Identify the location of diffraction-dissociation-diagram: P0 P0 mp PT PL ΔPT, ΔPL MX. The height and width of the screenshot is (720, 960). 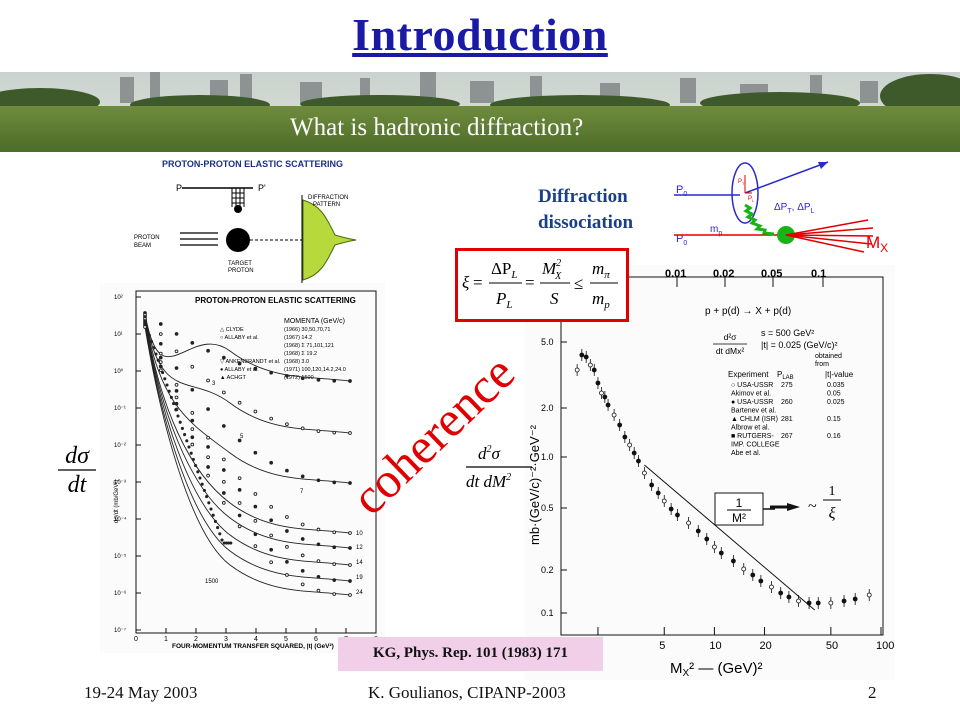
(781, 208).